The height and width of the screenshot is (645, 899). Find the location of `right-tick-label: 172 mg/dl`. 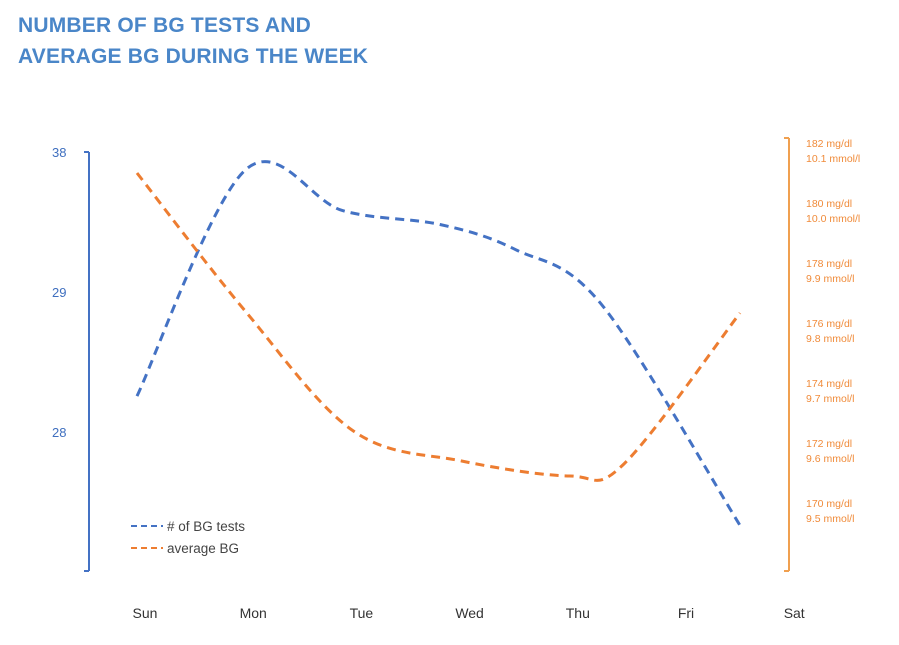

right-tick-label: 172 mg/dl is located at coordinates (829, 444).